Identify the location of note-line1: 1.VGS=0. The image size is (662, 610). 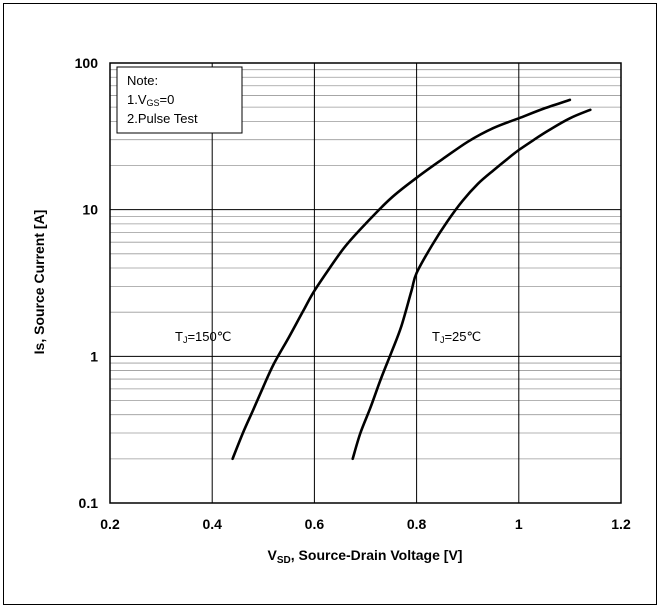
(150, 100).